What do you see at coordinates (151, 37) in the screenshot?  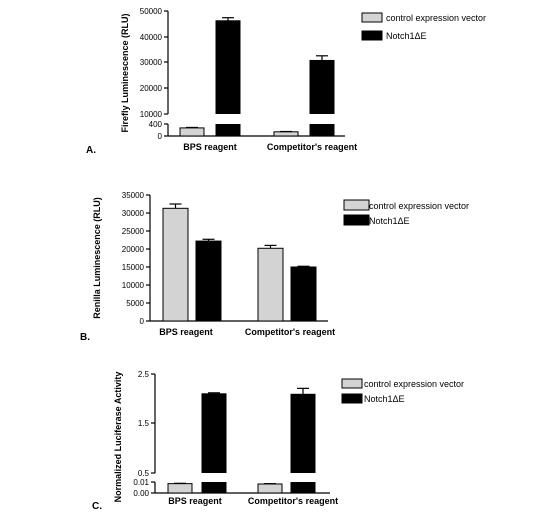 I see `y-tick-label: 40000` at bounding box center [151, 37].